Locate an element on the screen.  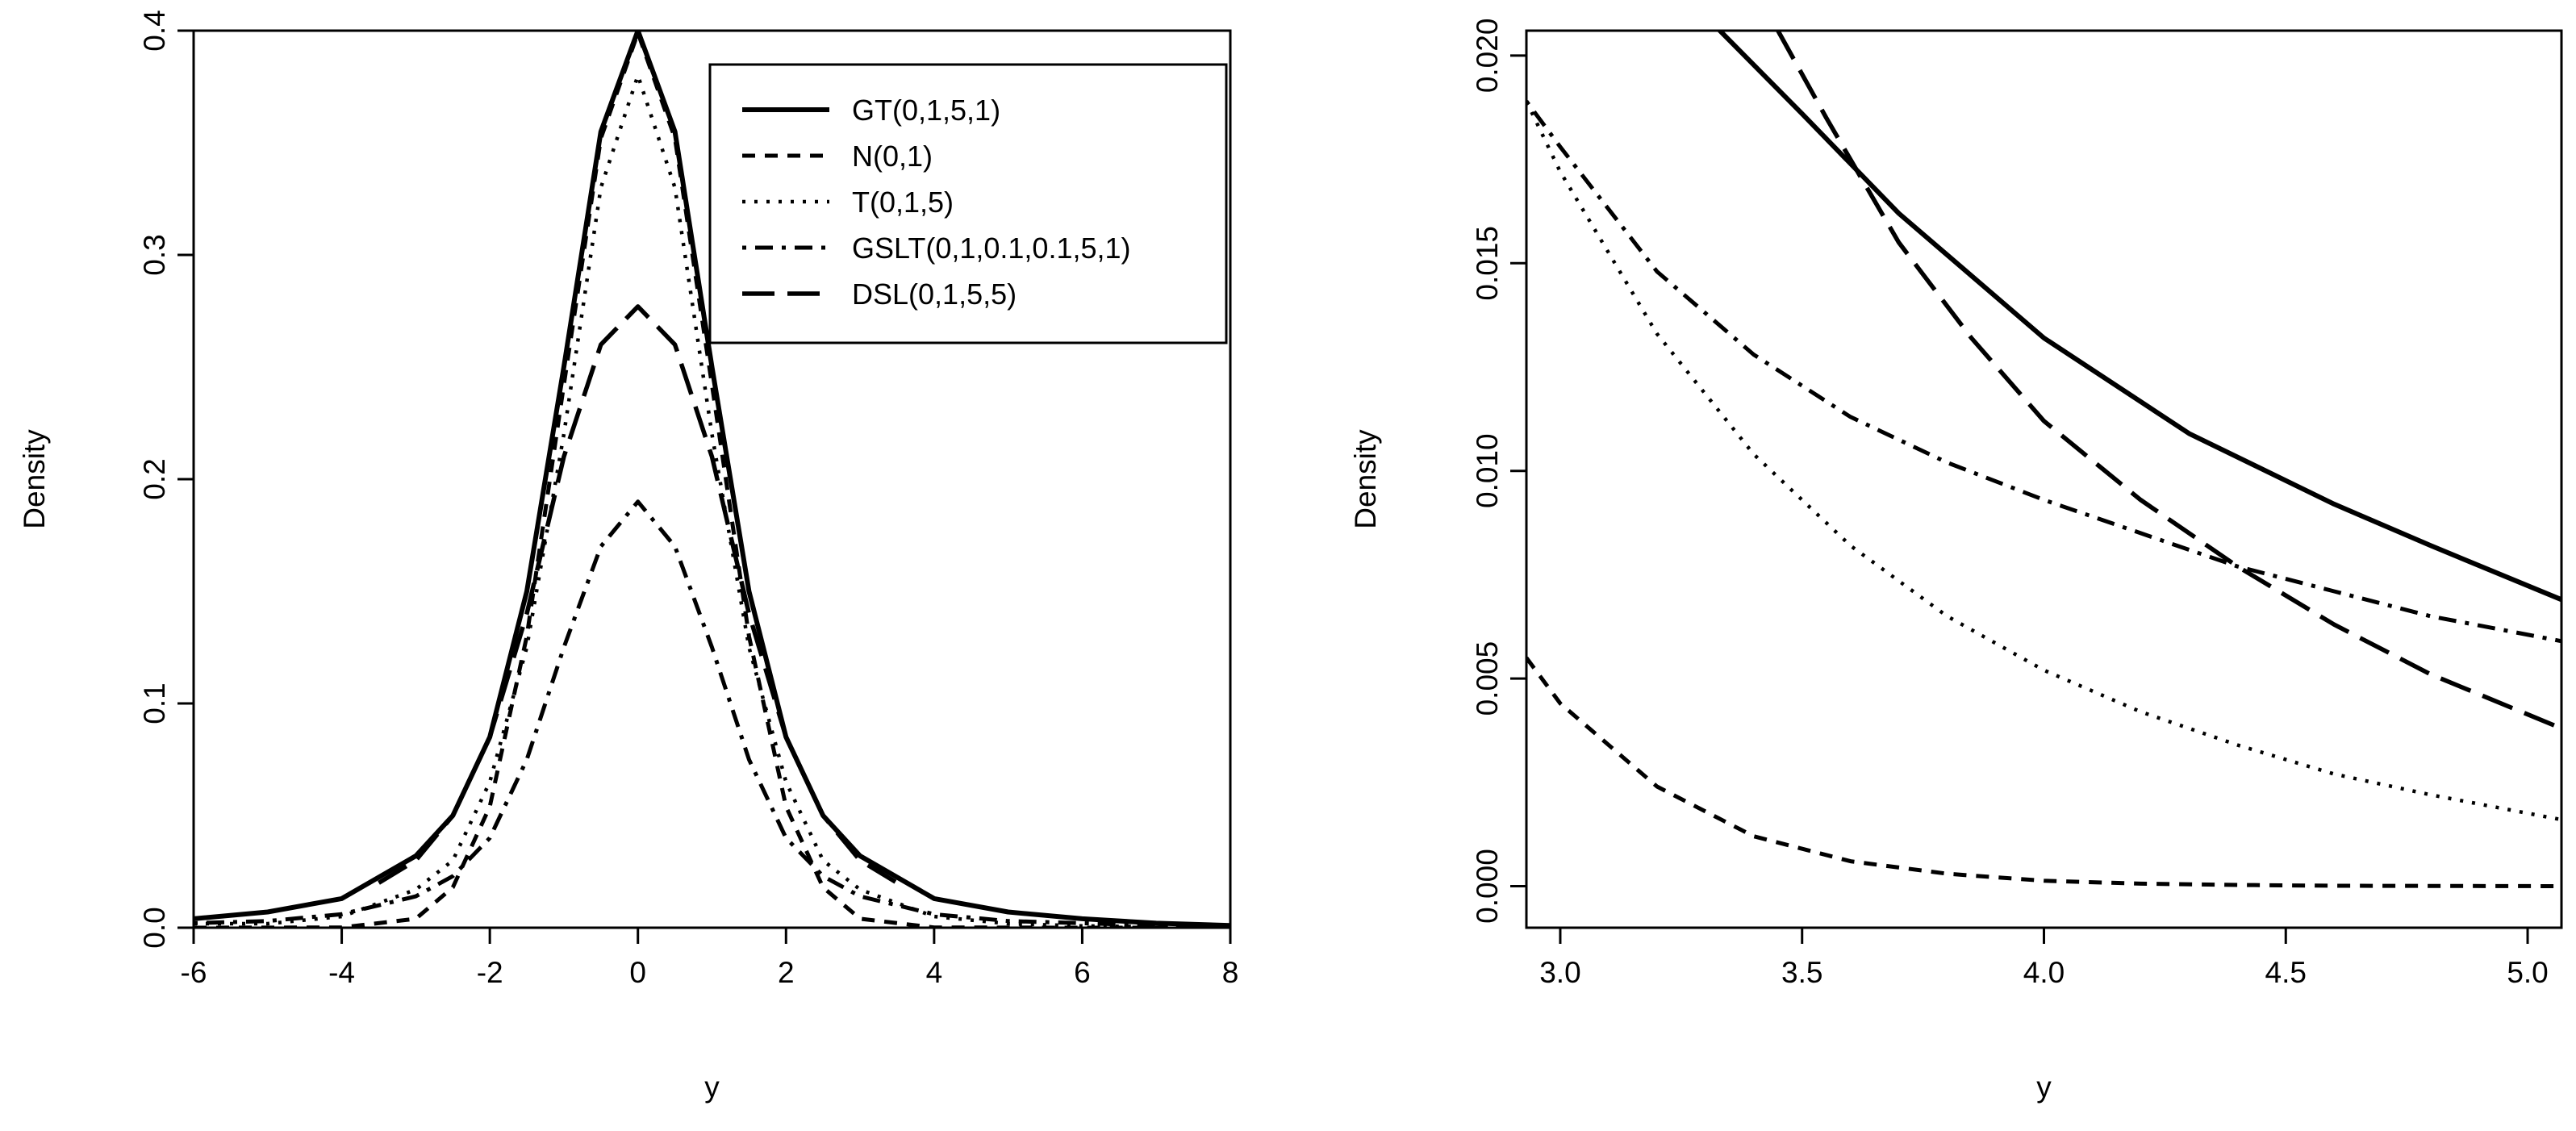
x-axis: 3.0 3.5 4.0 4.5 5.0 is located at coordinates (2044, 957).